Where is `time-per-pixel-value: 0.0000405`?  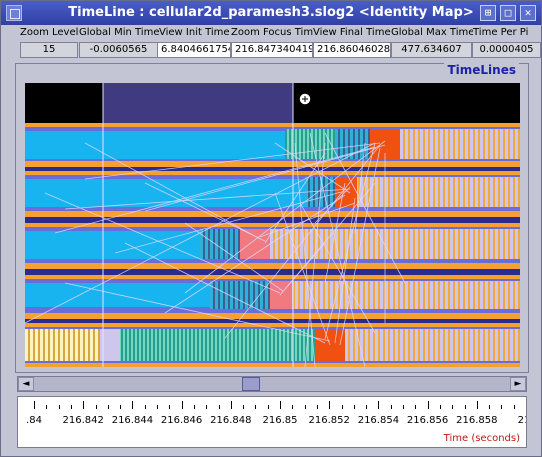 time-per-pixel-value: 0.0000405 is located at coordinates (506, 50).